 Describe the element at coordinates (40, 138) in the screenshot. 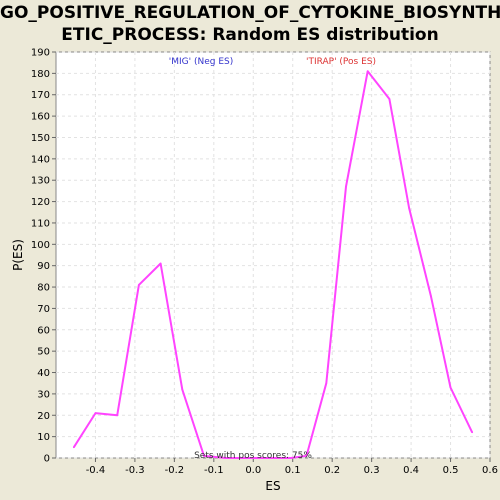

I see `y-tick-label: 150` at that location.